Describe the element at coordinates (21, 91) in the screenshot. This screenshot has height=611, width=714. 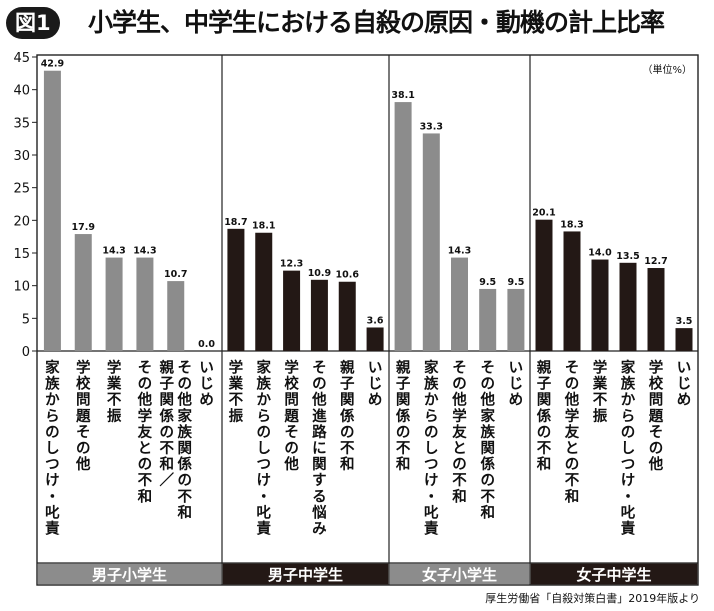
I see `y-tick-label: 40` at that location.